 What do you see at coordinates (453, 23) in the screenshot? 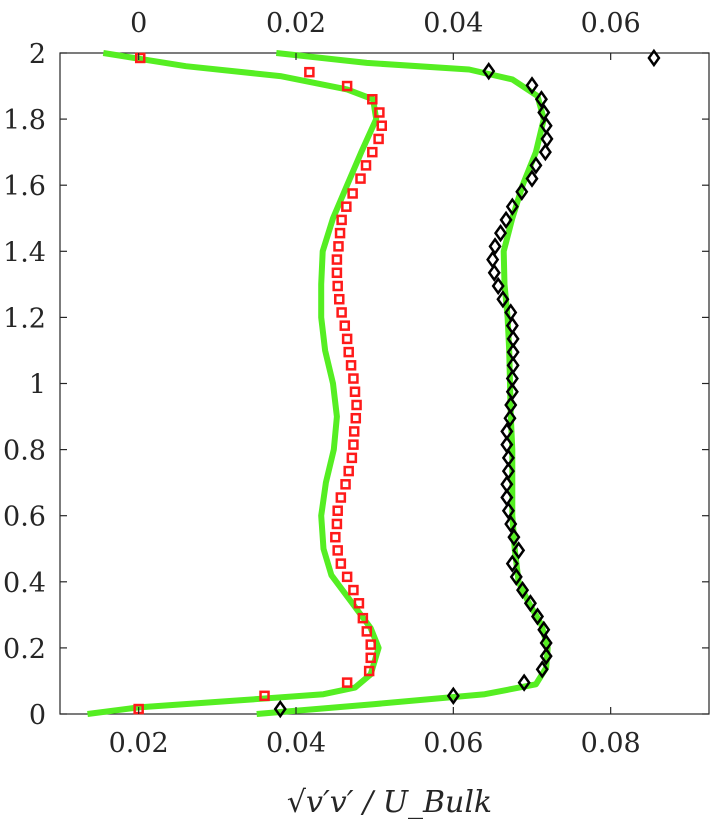
I see `top-tick-label: 0.04` at bounding box center [453, 23].